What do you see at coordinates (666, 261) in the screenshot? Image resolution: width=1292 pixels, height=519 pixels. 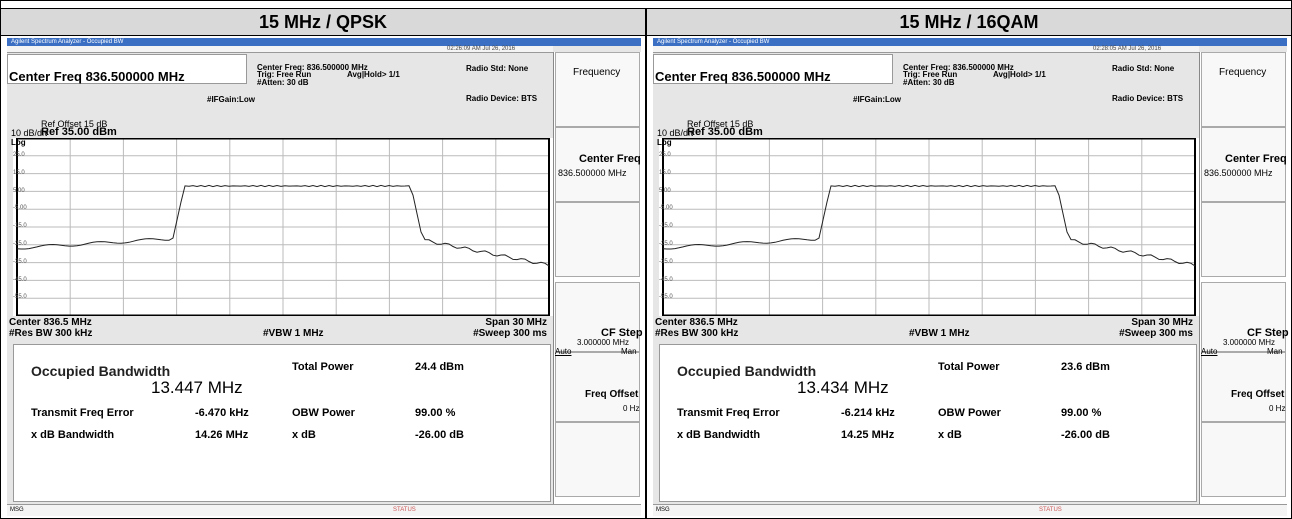 I see `y-axis-label: -35.0` at bounding box center [666, 261].